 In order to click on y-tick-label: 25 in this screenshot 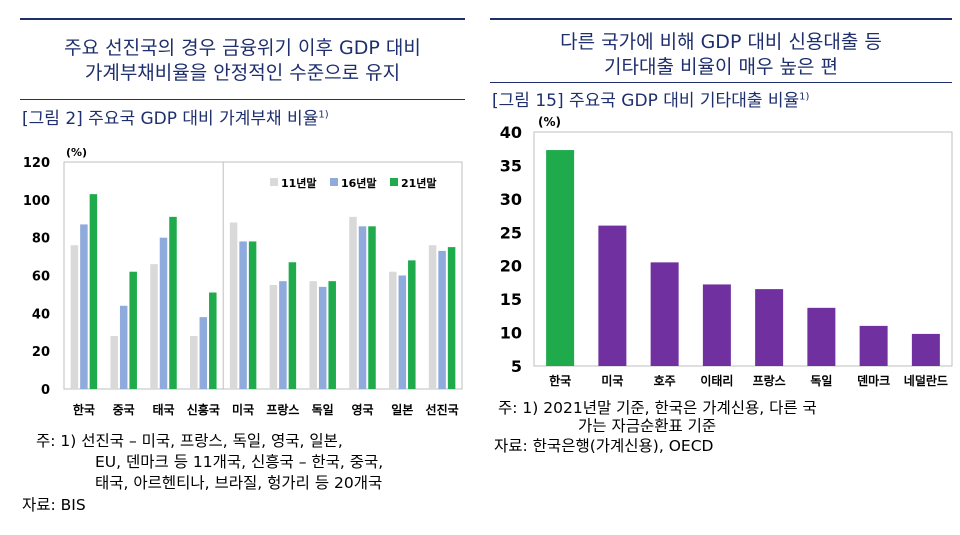, I will do `click(511, 232)`.